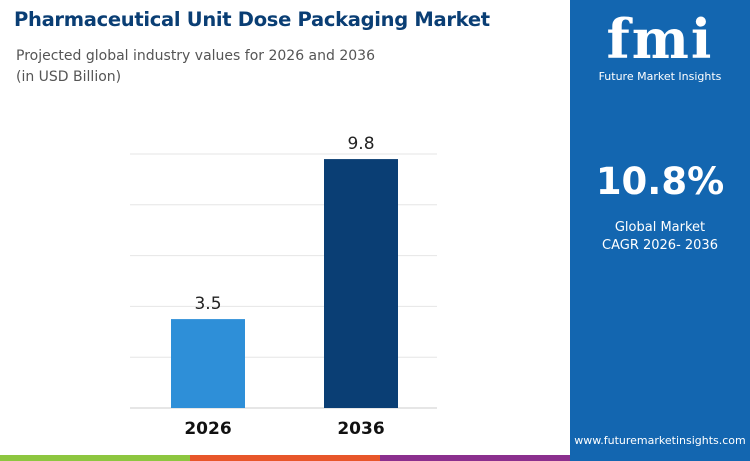  Describe the element at coordinates (660, 245) in the screenshot. I see `cagr-label-line2: CAGR 2026- 2036` at that location.